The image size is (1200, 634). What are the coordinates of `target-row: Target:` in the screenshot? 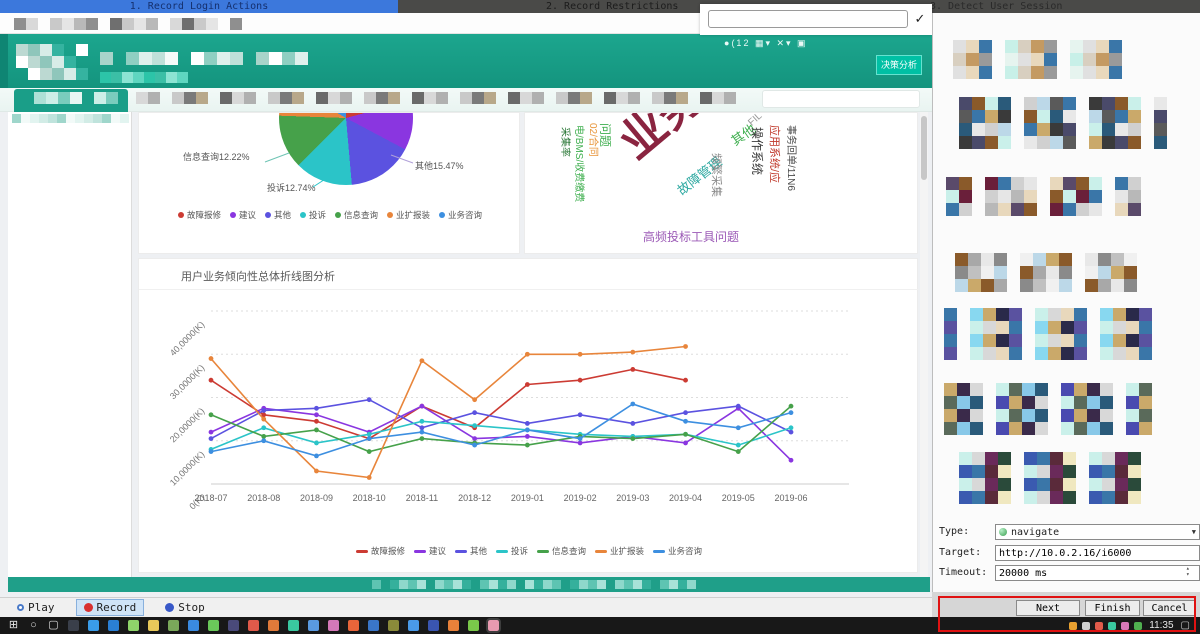 It's located at (1069, 553).